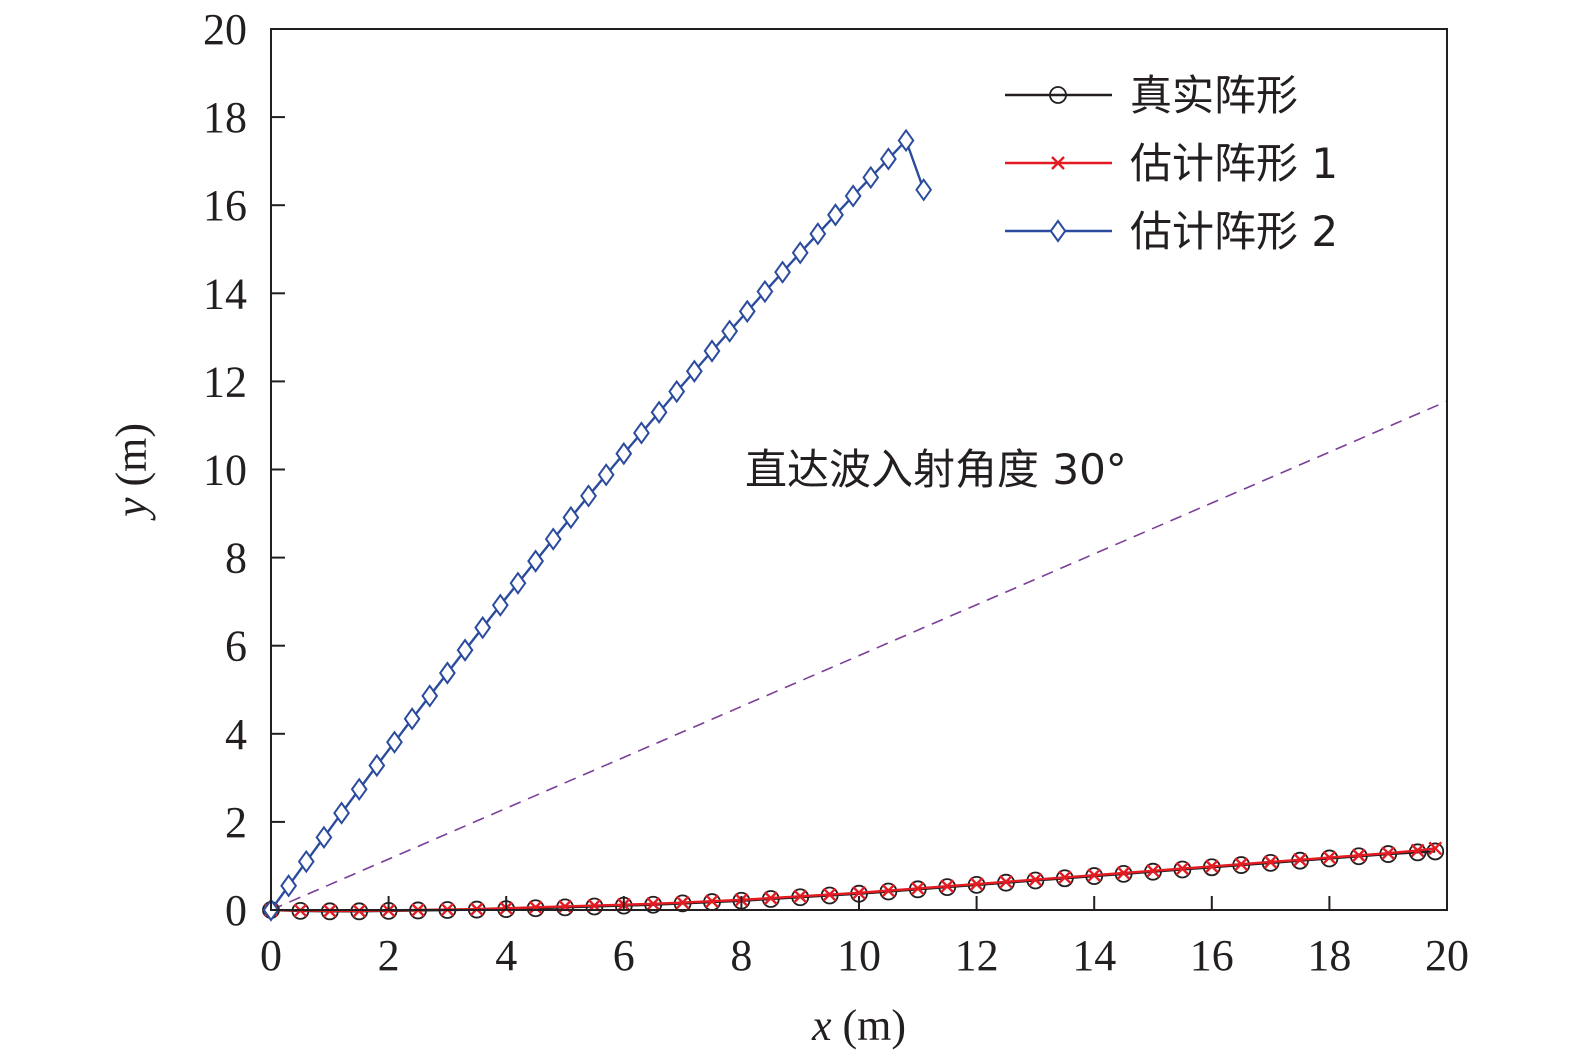 Image resolution: width=1575 pixels, height=1062 pixels. I want to click on y-axis-unit: (m), so click(131, 460).